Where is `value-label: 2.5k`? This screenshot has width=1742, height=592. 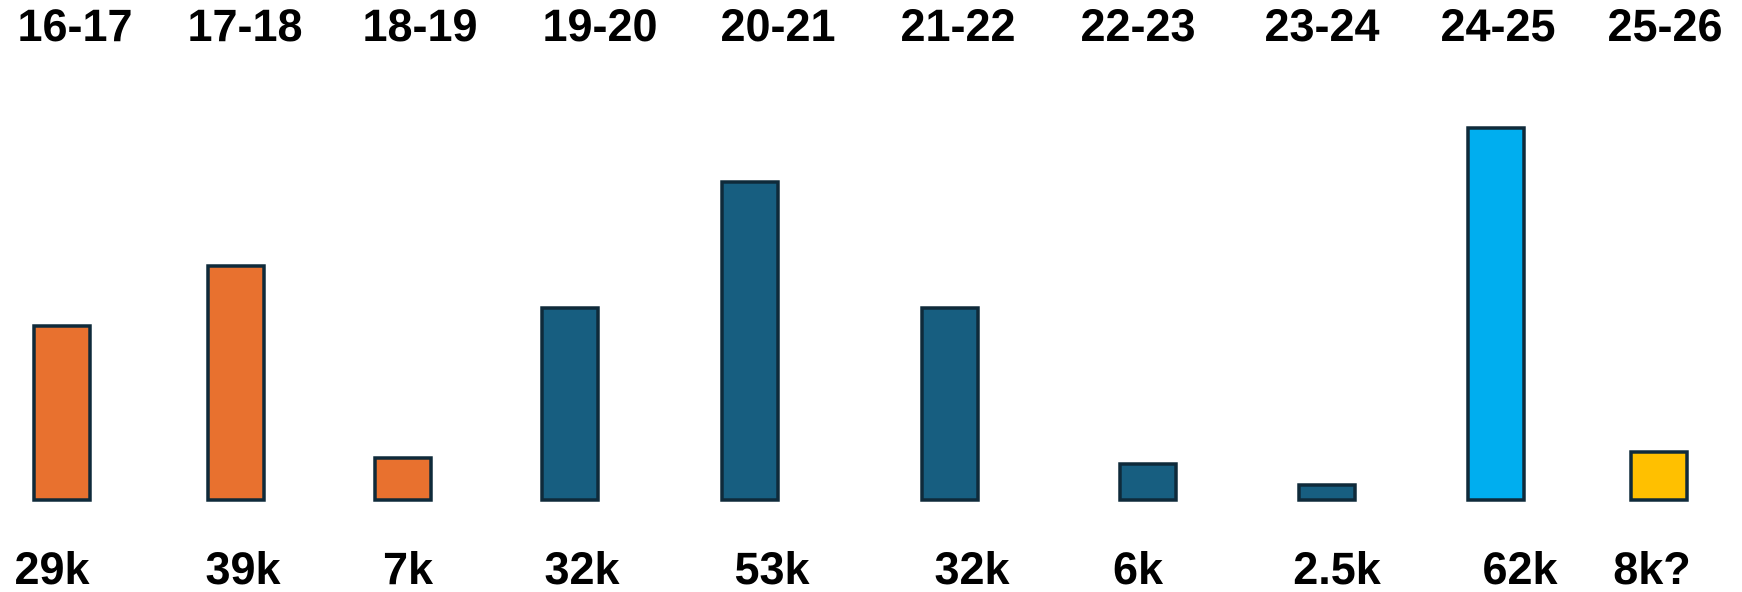 value-label: 2.5k is located at coordinates (1337, 567).